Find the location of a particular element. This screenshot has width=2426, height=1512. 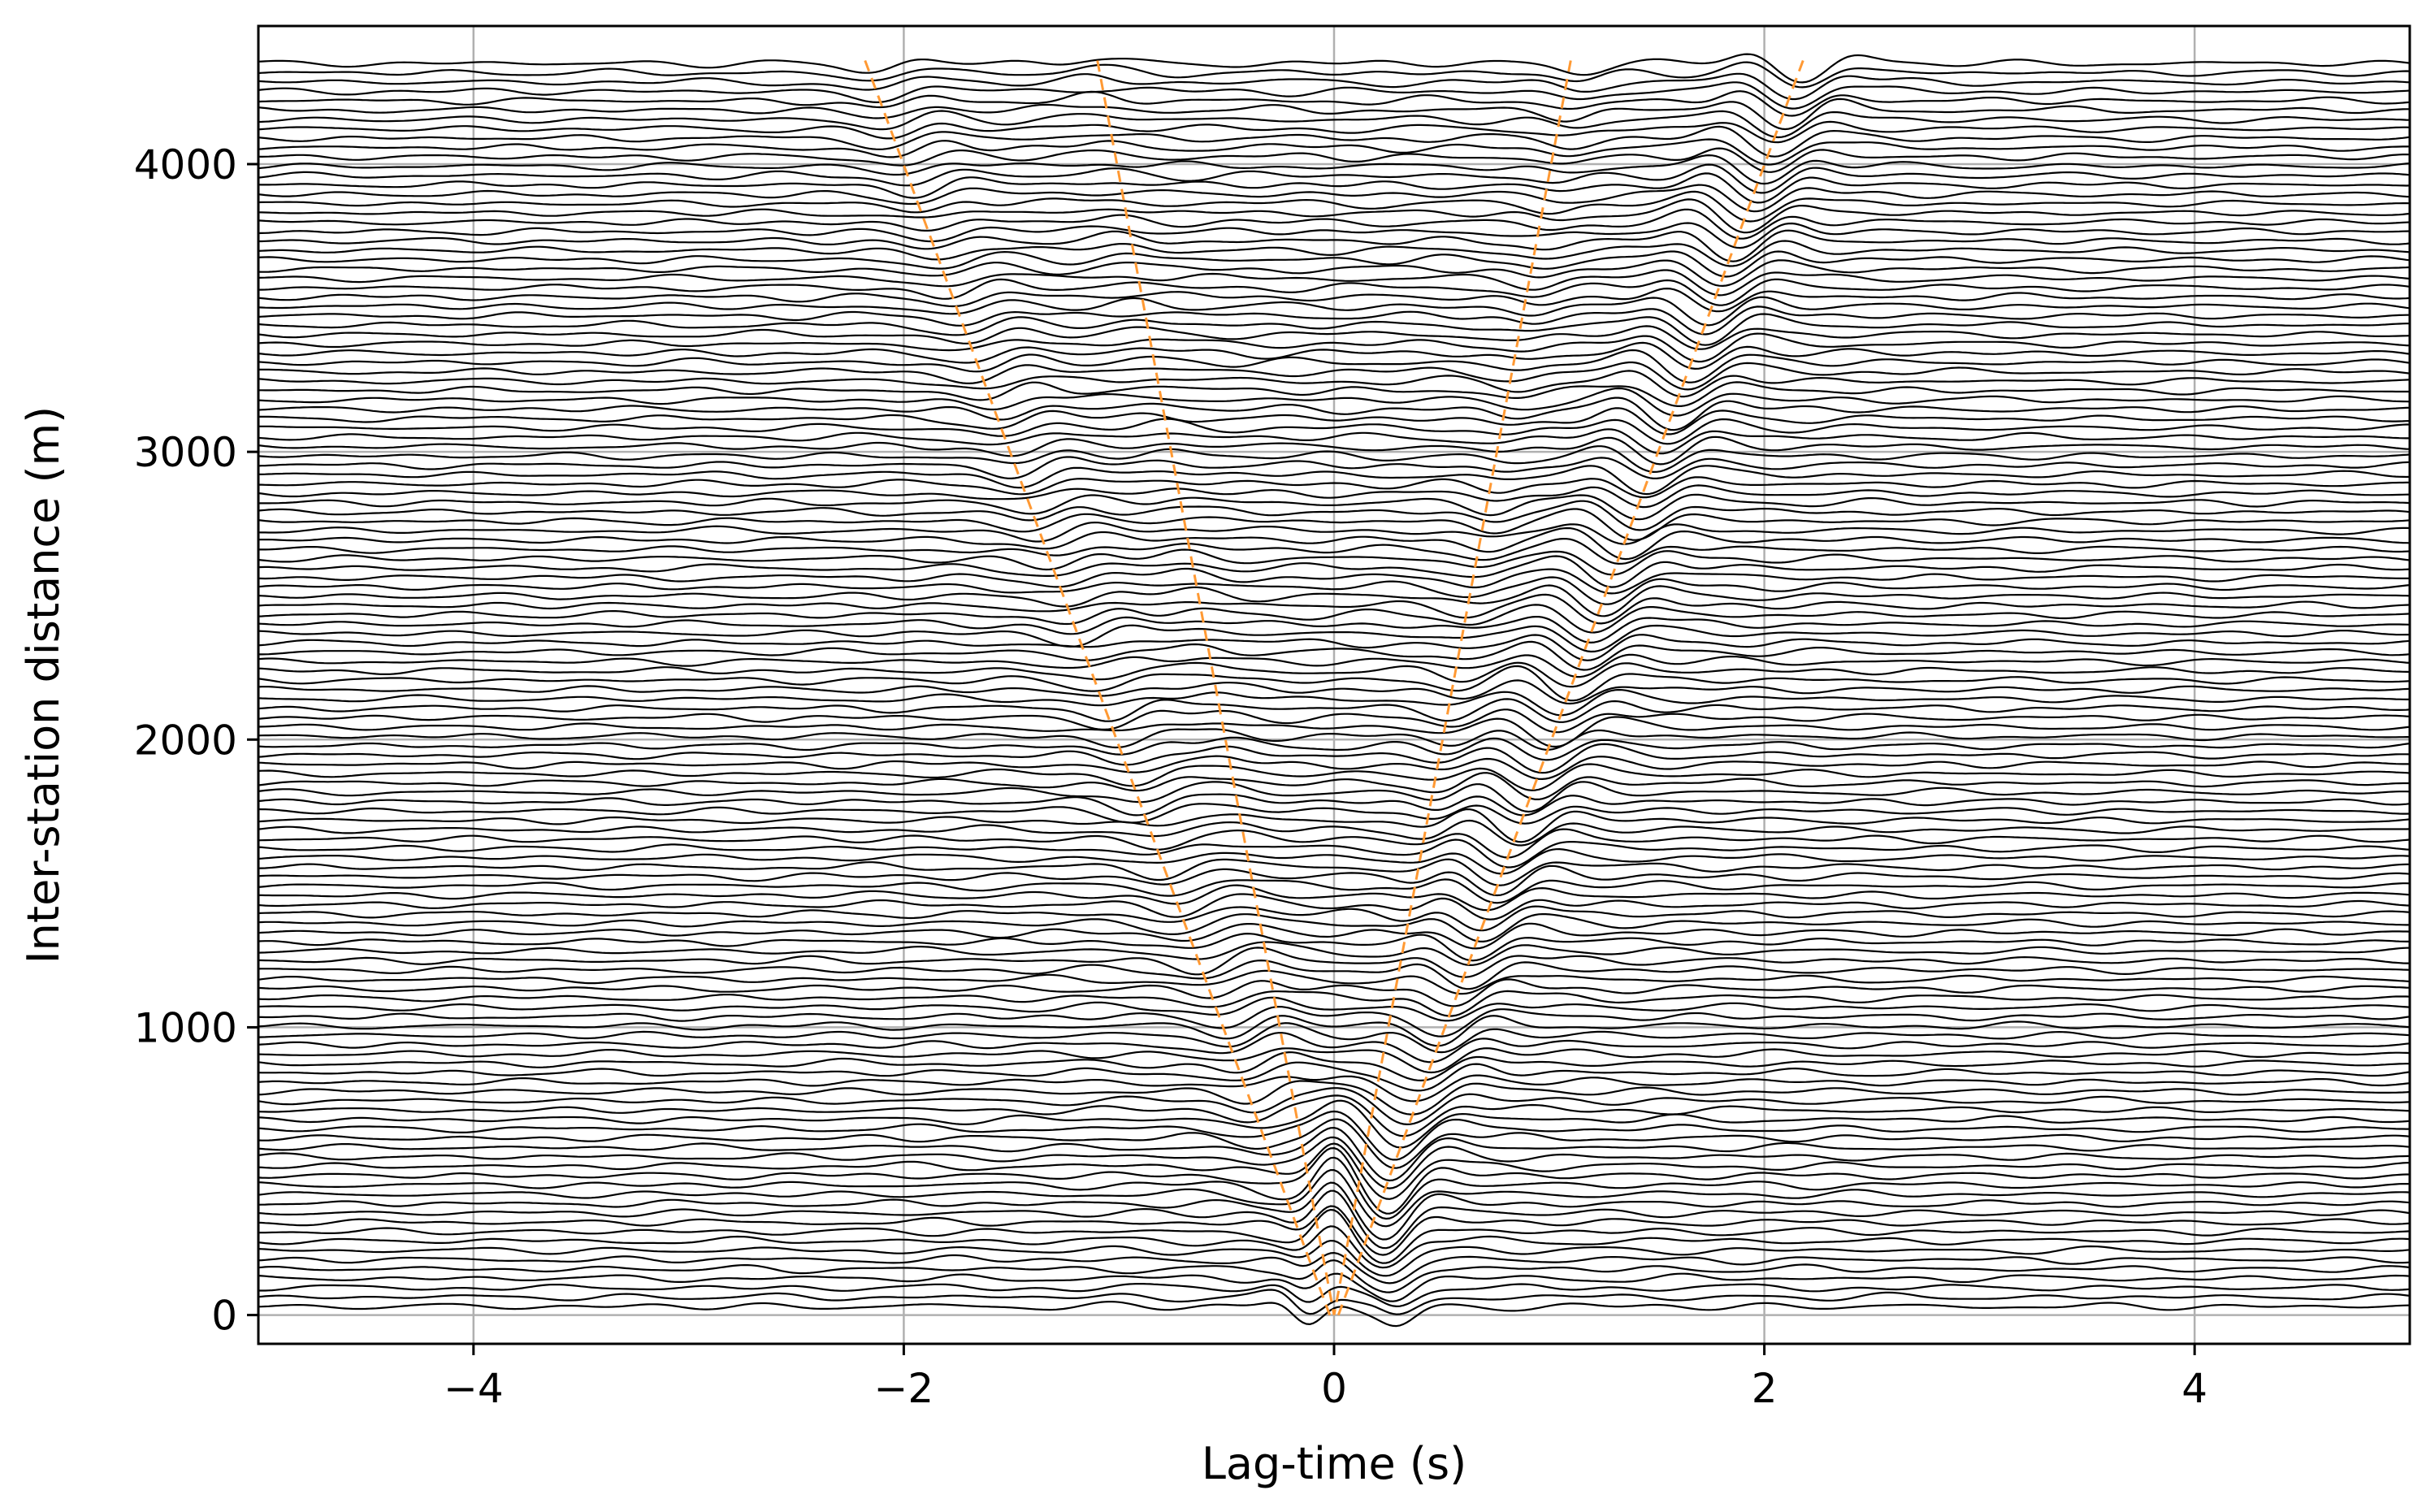

x-tick-label: 0 is located at coordinates (1334, 1389).